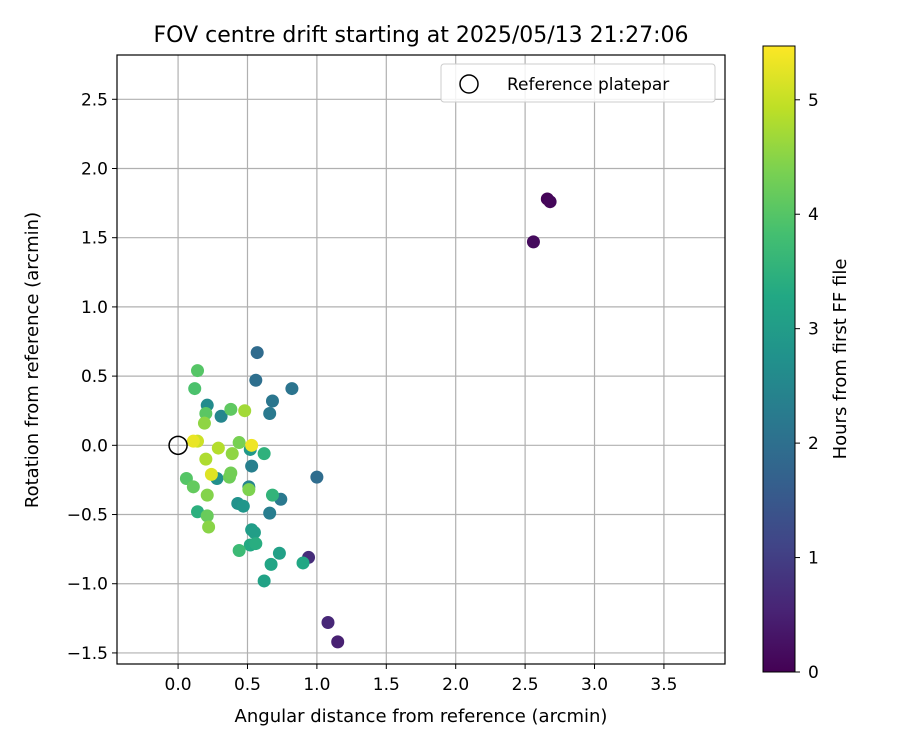 Image resolution: width=900 pixels, height=754 pixels. What do you see at coordinates (455, 685) in the screenshot?
I see `x-tick-label: 2.0` at bounding box center [455, 685].